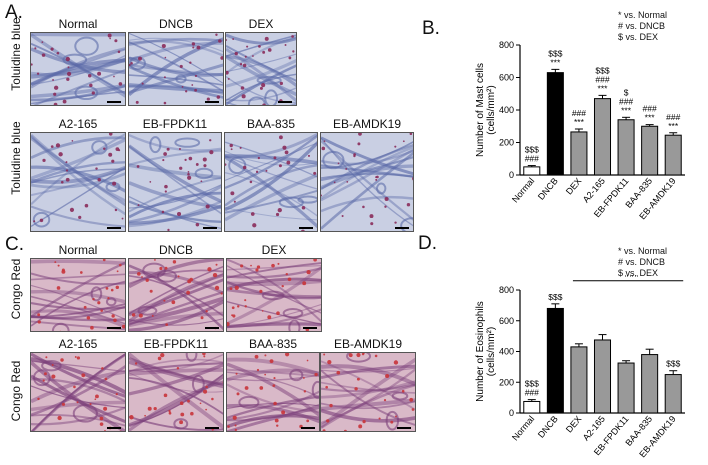 Image resolution: width=708 pixels, height=465 pixels. I want to click on bracket-label: ###, so click(632, 277).